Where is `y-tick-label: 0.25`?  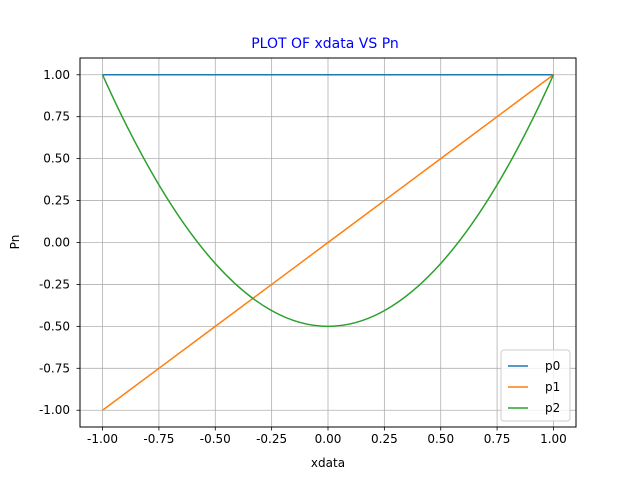 y-tick-label: 0.25 is located at coordinates (56, 201).